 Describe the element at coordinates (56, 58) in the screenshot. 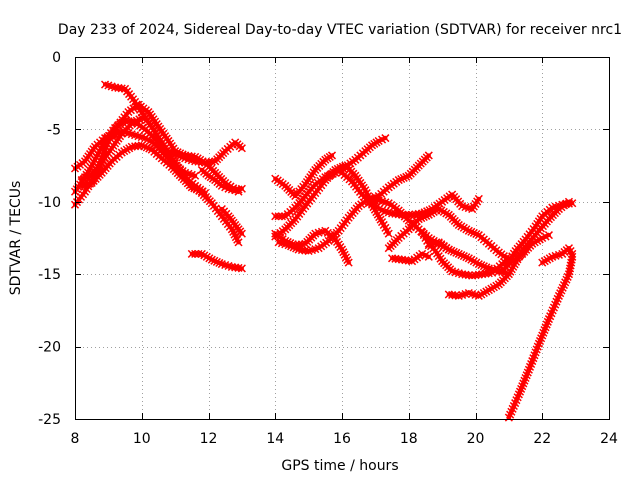

I see `y-tick-label: 0` at that location.